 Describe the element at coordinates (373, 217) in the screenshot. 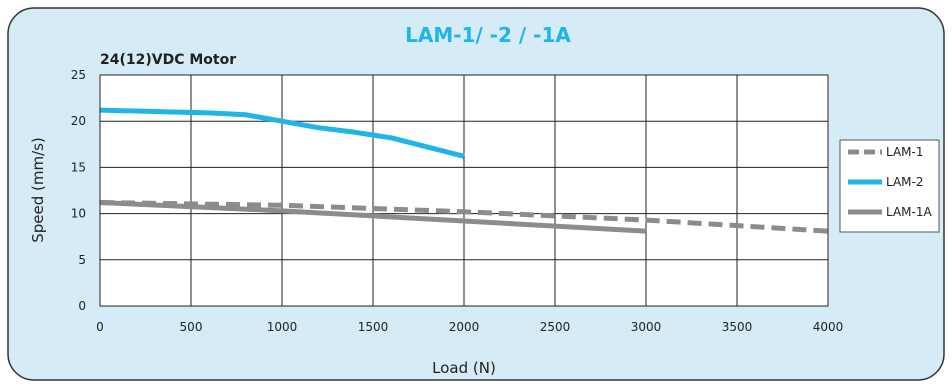

I see `series-line-lam-1a` at that location.